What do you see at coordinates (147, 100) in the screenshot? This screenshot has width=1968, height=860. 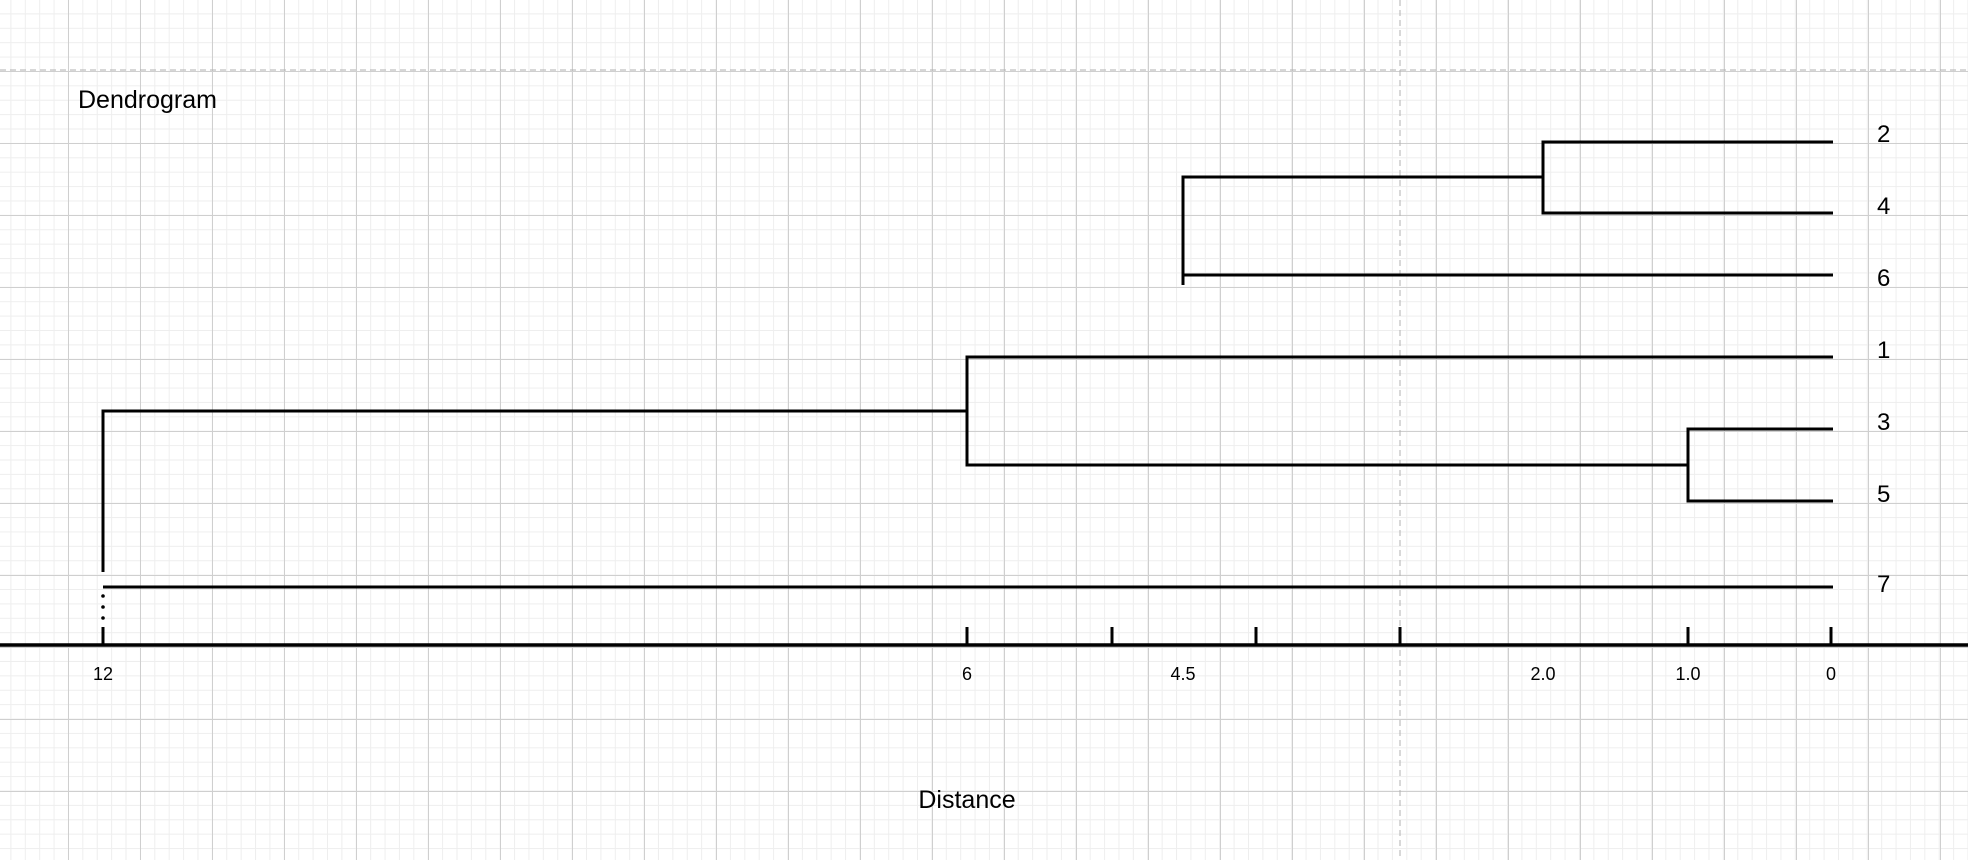 I see `diagram-title: Dendrogram` at bounding box center [147, 100].